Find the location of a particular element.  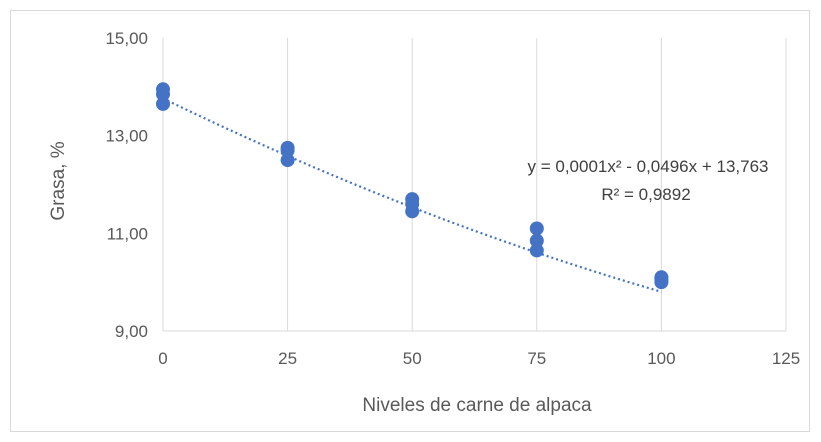

x-tick-label: 100 is located at coordinates (661, 358).